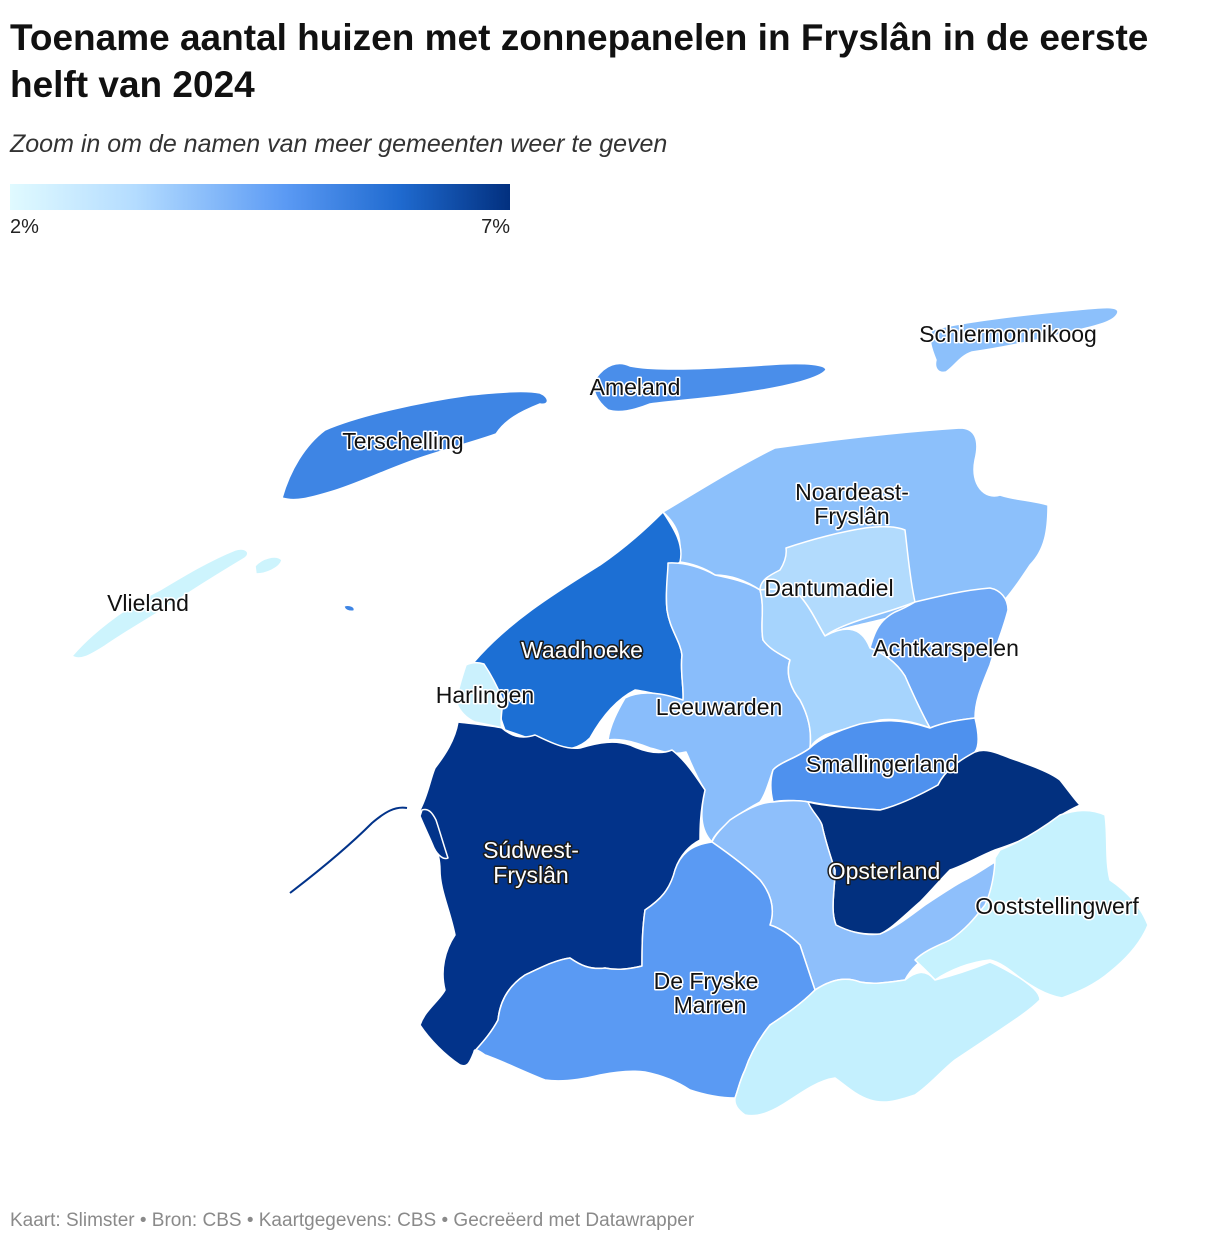 The width and height of the screenshot is (1220, 1244). What do you see at coordinates (719, 707) in the screenshot?
I see `label-leeuwarden: Leeuwarden` at bounding box center [719, 707].